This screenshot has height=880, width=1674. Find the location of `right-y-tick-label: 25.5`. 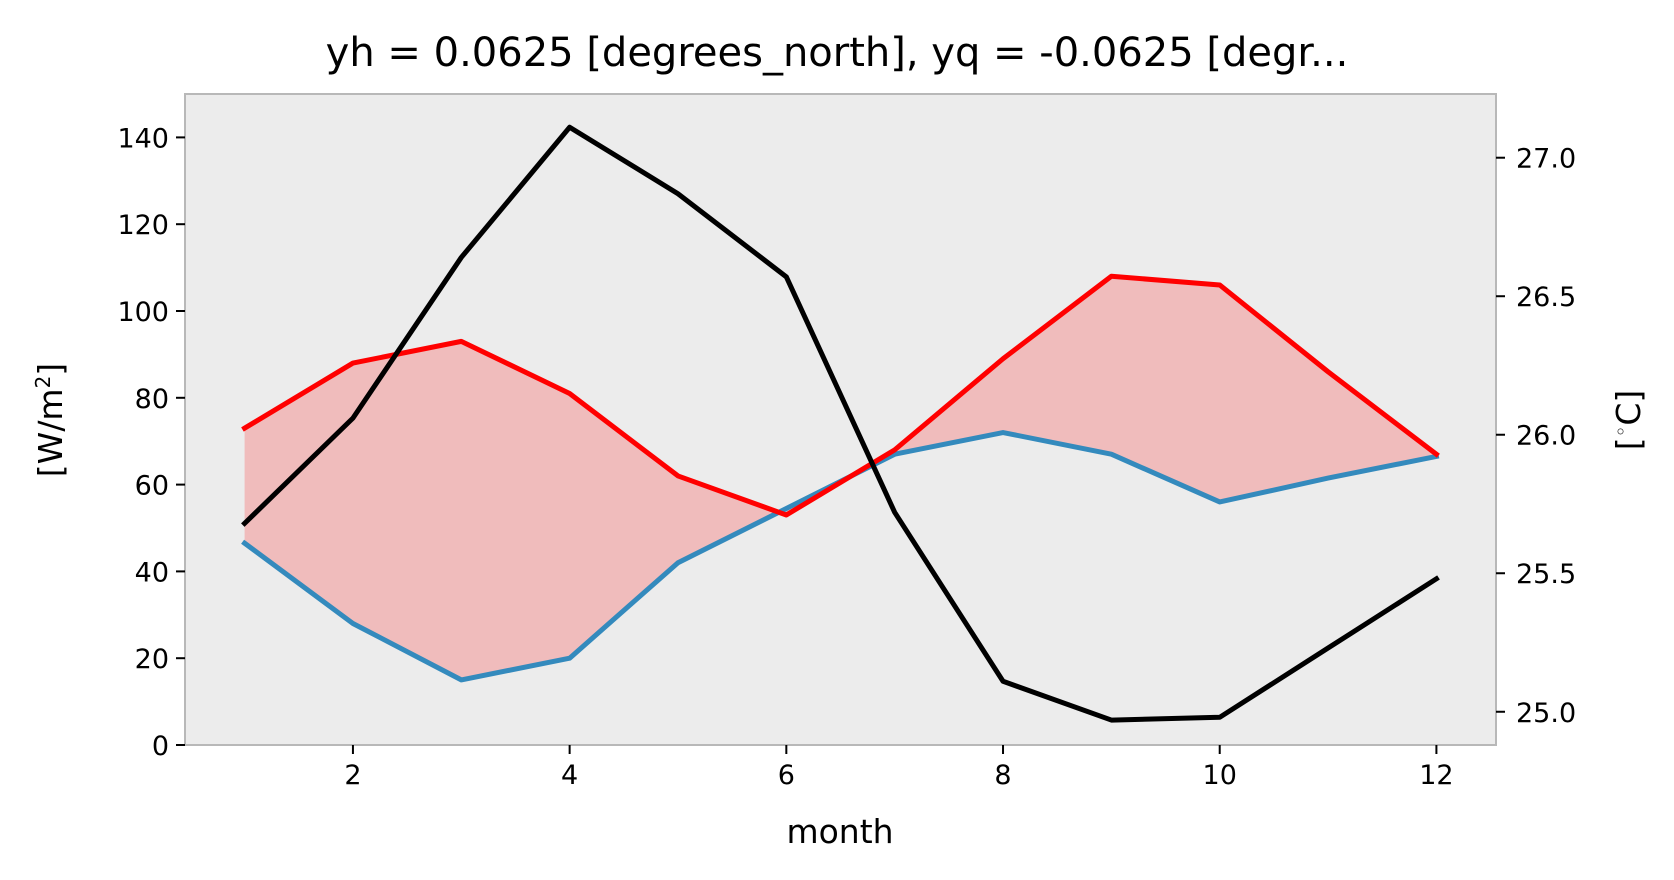

right-y-tick-label: 25.5 is located at coordinates (1546, 574).